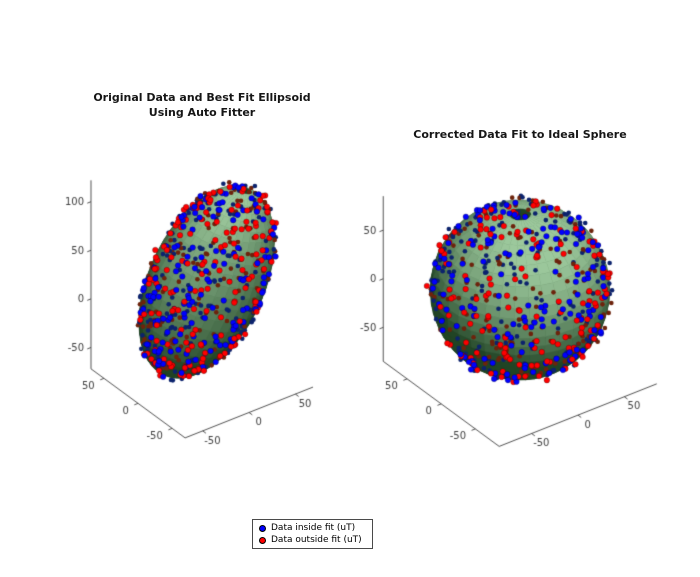 This screenshot has height=577, width=700. I want to click on legend-label-inside-fit: Data inside fit (uT), so click(313, 528).